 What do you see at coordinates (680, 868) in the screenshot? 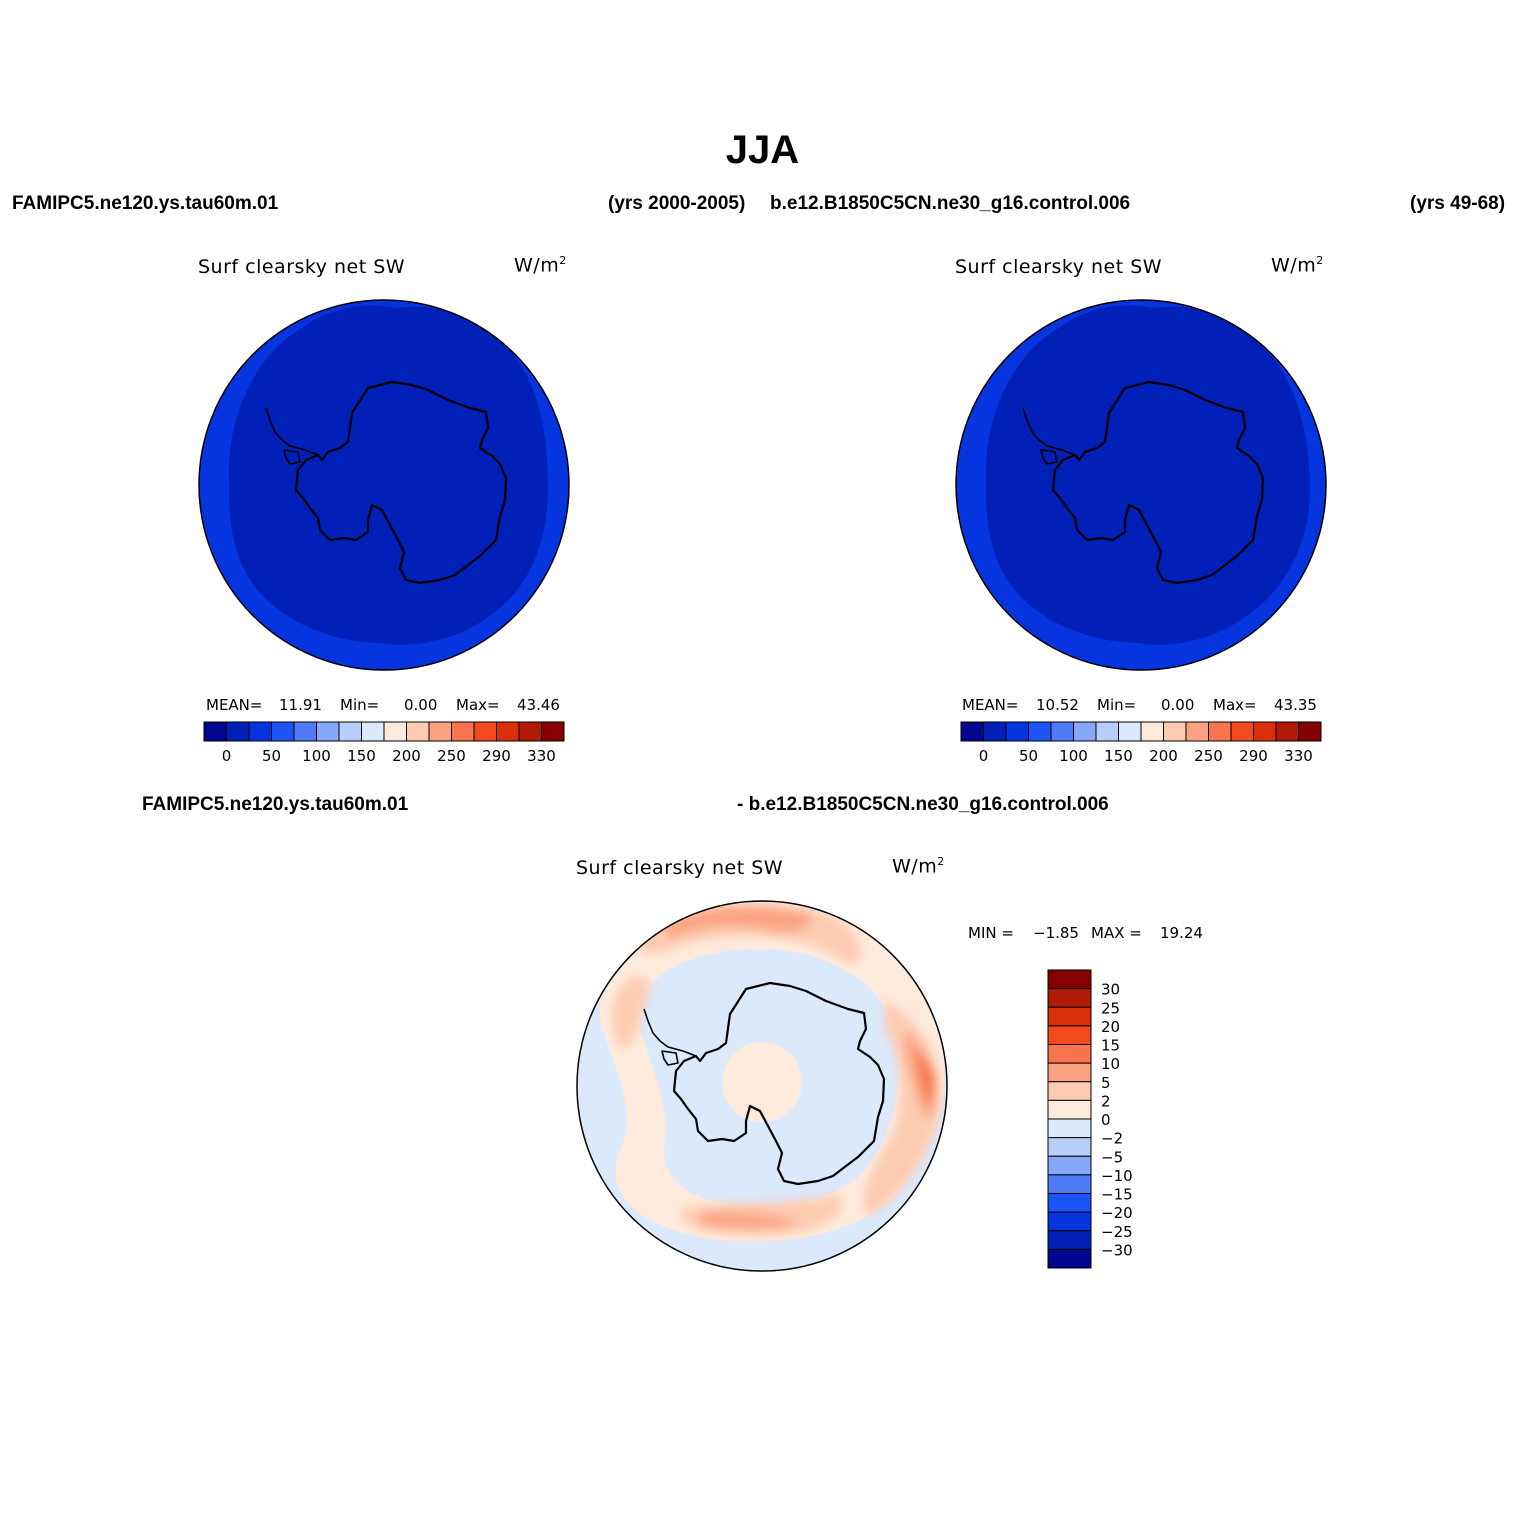
I see `diff-variable-title: Surf clearsky net SW` at bounding box center [680, 868].